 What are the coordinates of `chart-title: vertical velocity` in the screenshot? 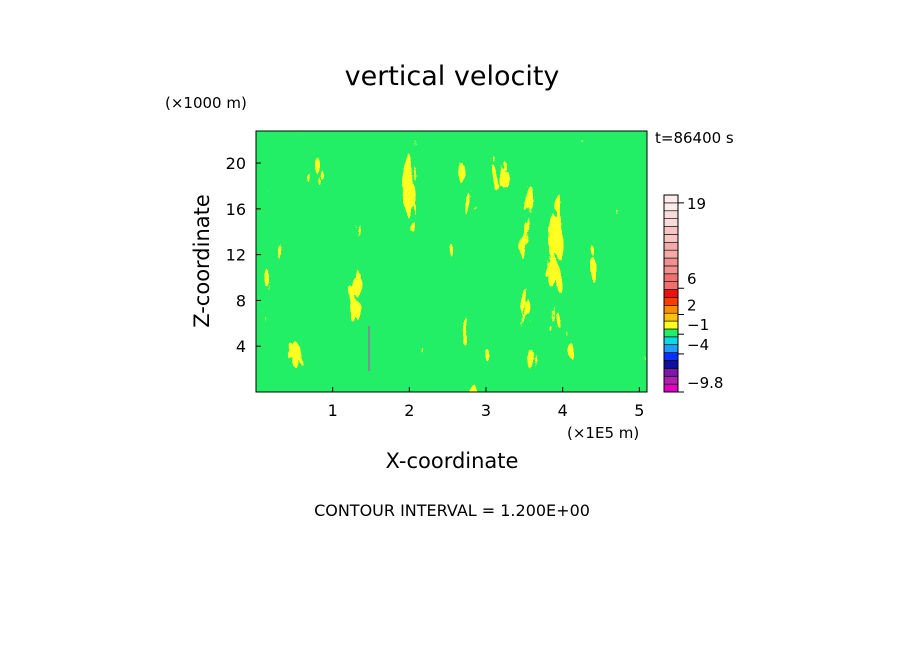 It's located at (452, 76).